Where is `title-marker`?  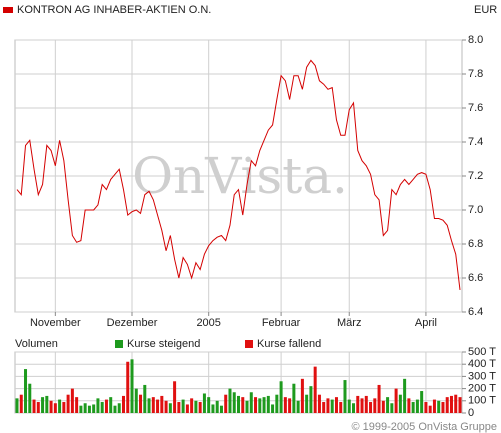
title-marker is located at coordinates (8, 10).